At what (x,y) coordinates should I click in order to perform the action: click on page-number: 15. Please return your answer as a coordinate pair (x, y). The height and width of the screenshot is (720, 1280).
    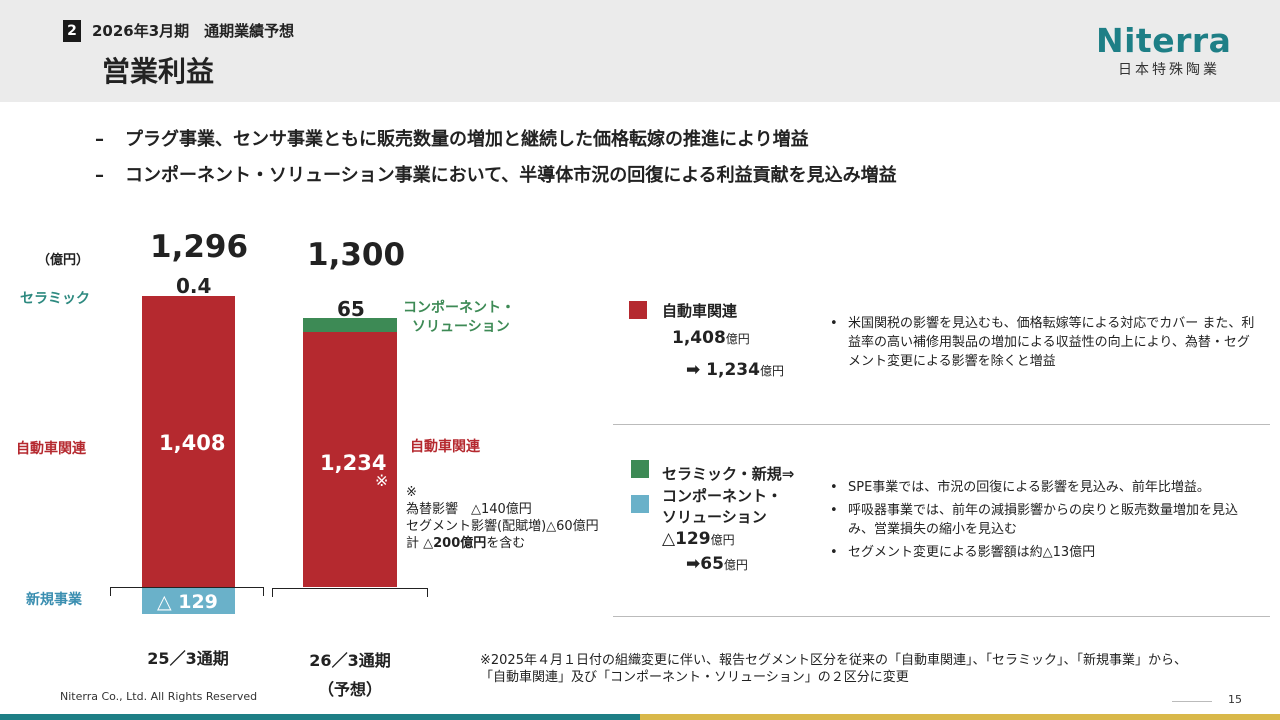
    Looking at the image, I should click on (1235, 699).